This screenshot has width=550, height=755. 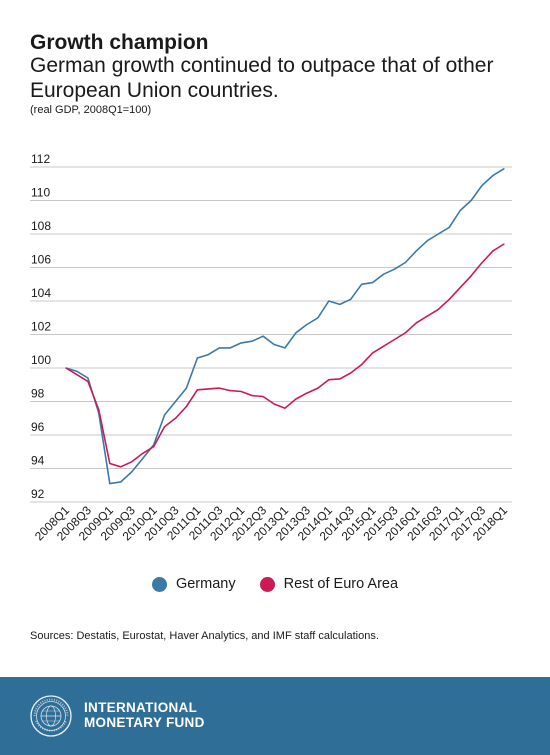 I want to click on legend-label-rest: Rest of Euro Area, so click(x=341, y=584).